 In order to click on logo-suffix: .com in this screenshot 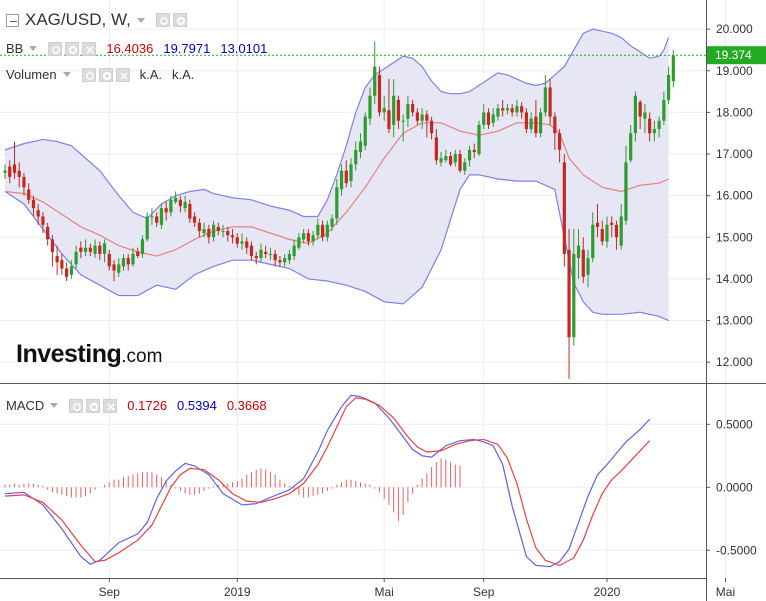, I will do `click(142, 356)`.